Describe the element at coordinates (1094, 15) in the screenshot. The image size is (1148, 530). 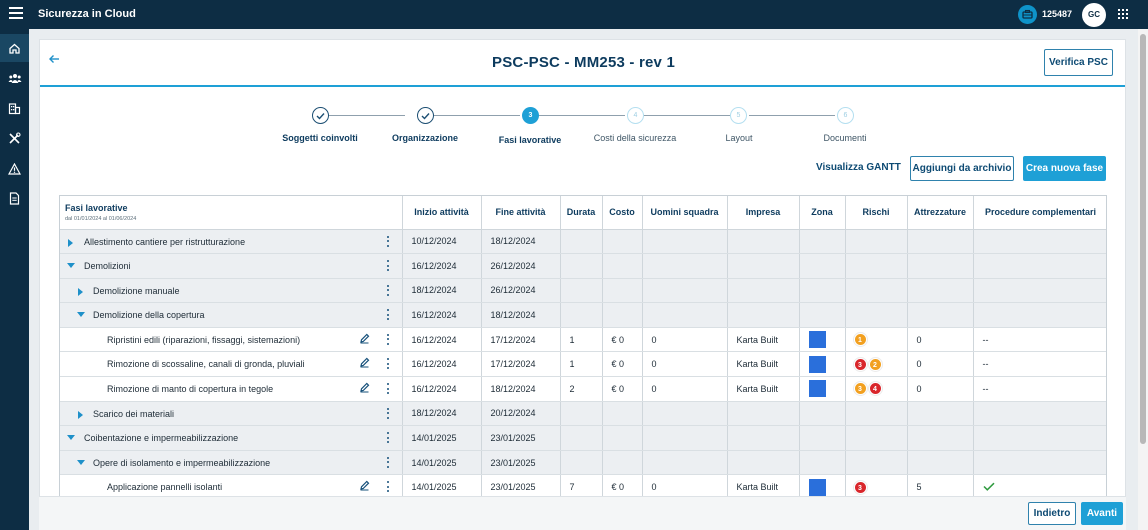
I see `user-avatar: GC` at that location.